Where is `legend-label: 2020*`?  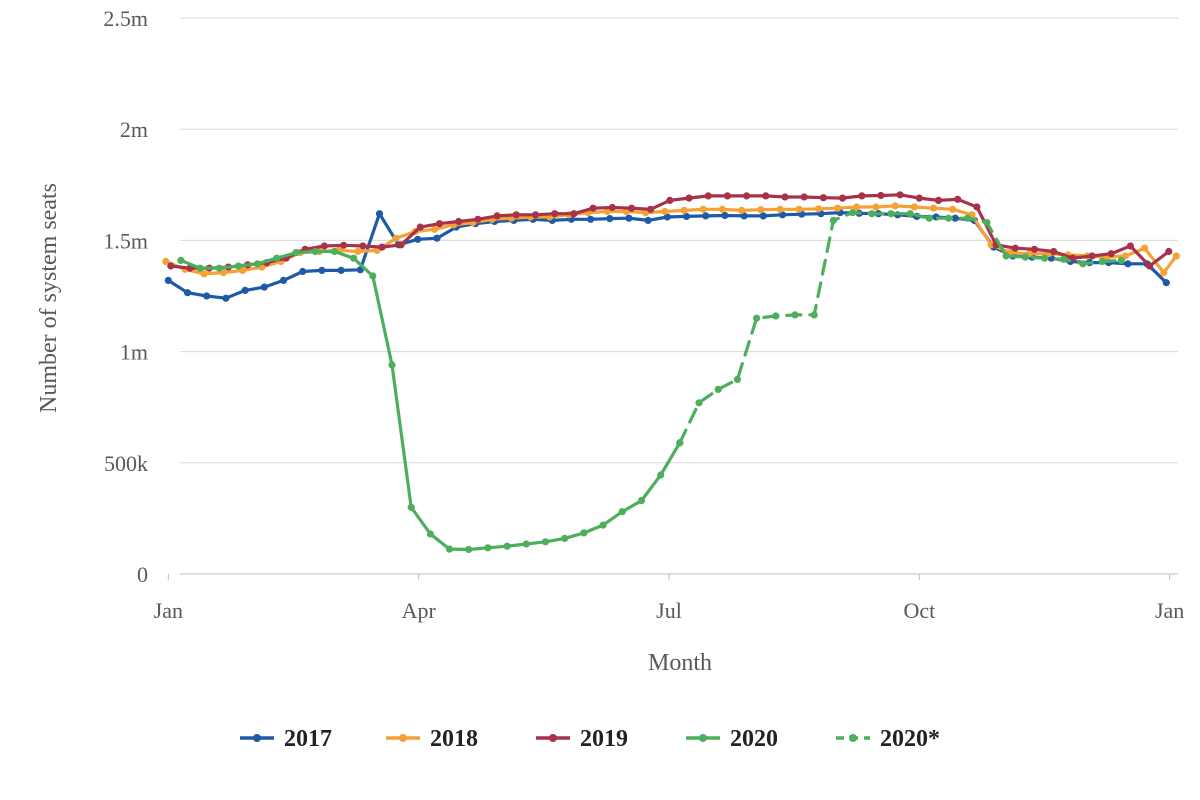
legend-label: 2020* is located at coordinates (910, 739).